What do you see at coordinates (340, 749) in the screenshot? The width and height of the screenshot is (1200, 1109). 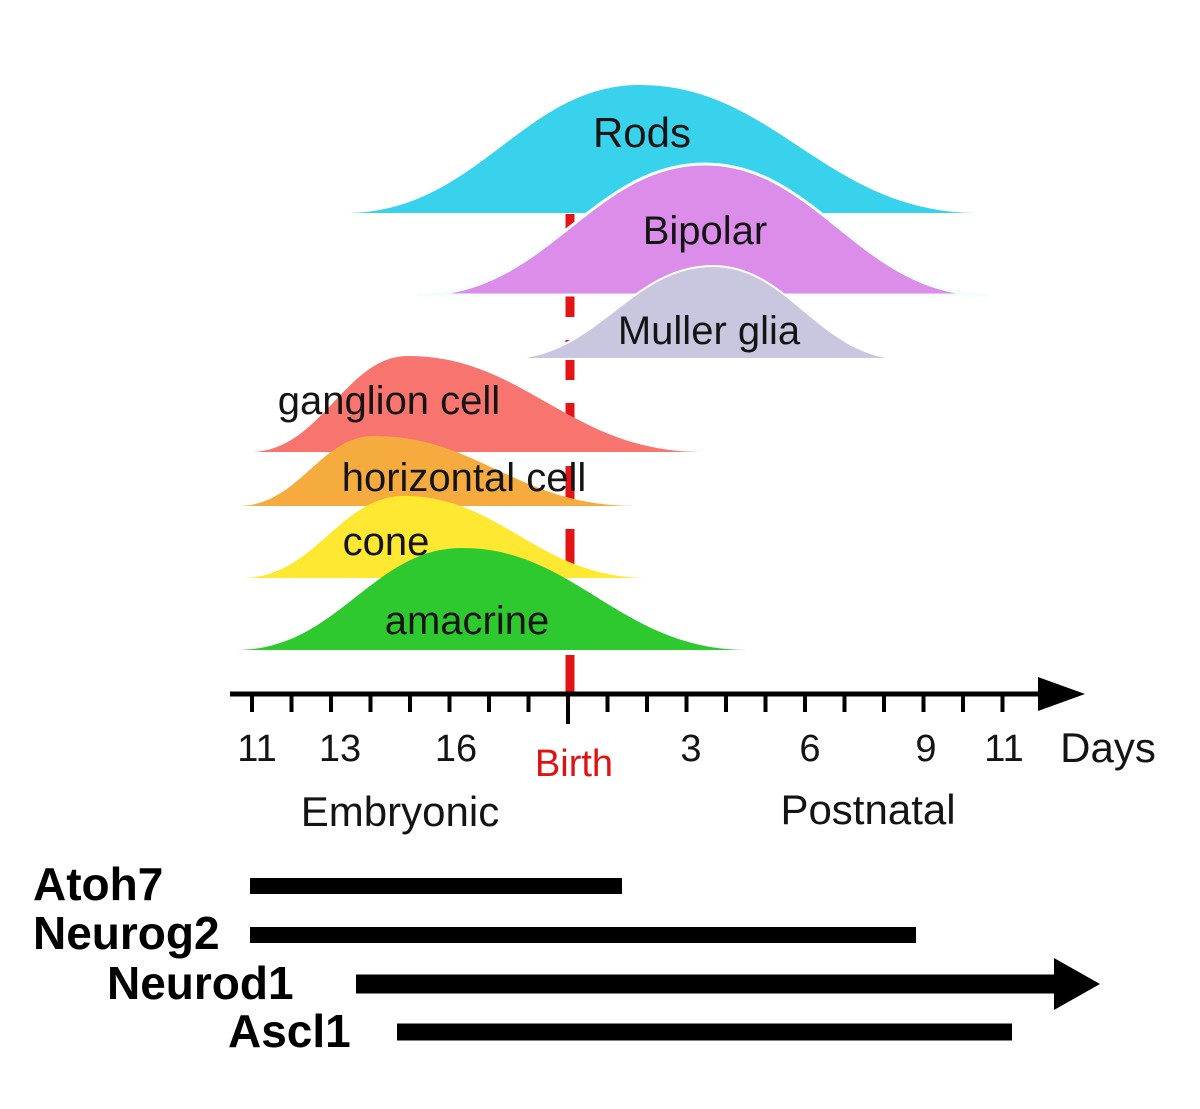 I see `tick-label-e13: 13` at bounding box center [340, 749].